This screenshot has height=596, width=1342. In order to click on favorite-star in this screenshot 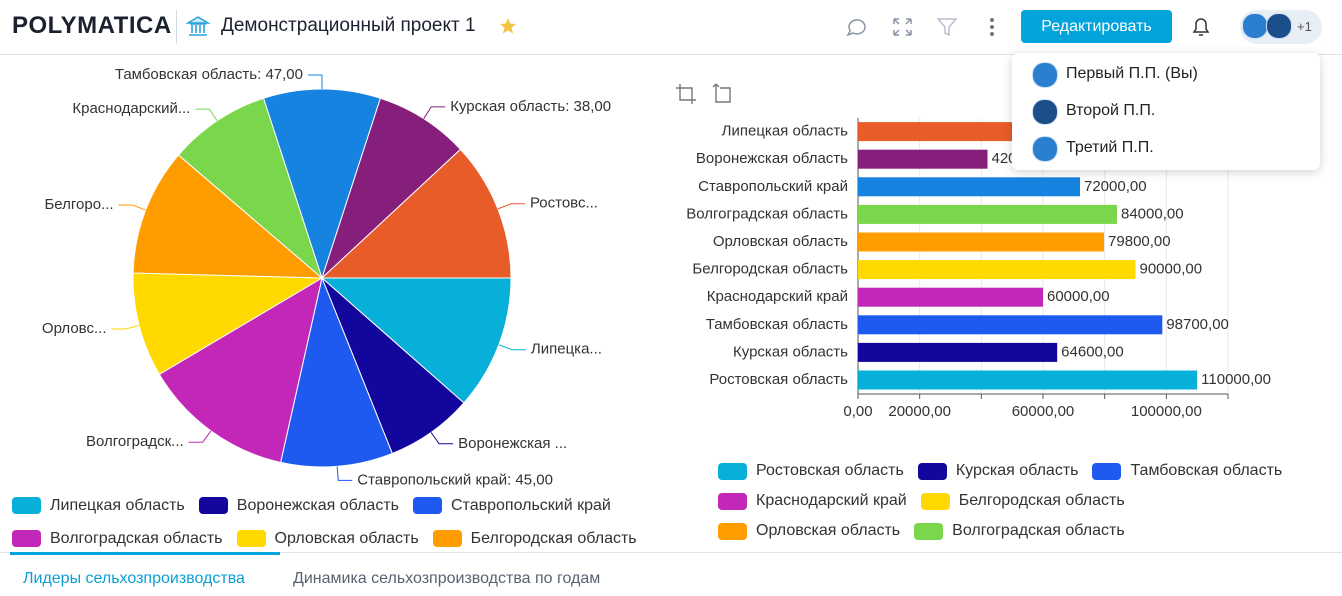, I will do `click(508, 26)`.